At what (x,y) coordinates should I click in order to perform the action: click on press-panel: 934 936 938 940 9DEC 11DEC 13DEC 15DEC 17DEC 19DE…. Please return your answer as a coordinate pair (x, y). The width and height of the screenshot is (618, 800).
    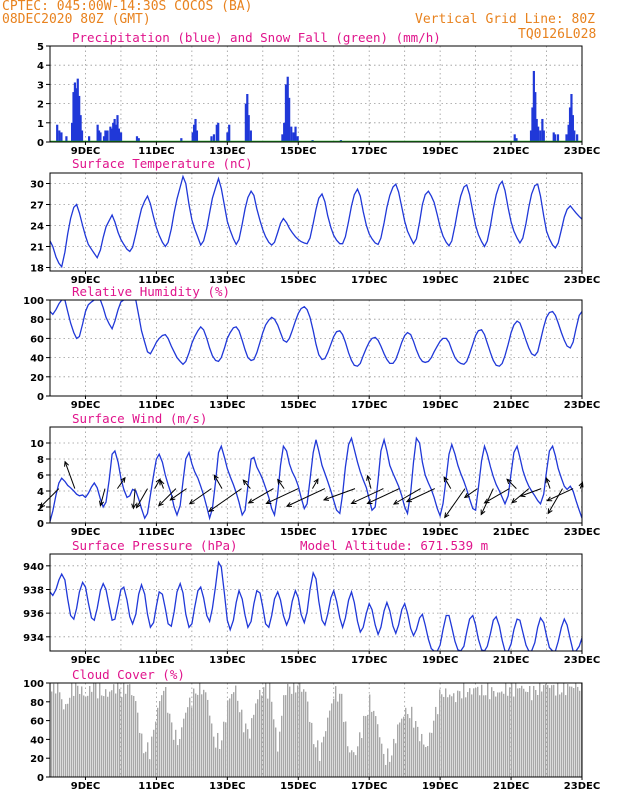
    Looking at the image, I should click on (311, 602).